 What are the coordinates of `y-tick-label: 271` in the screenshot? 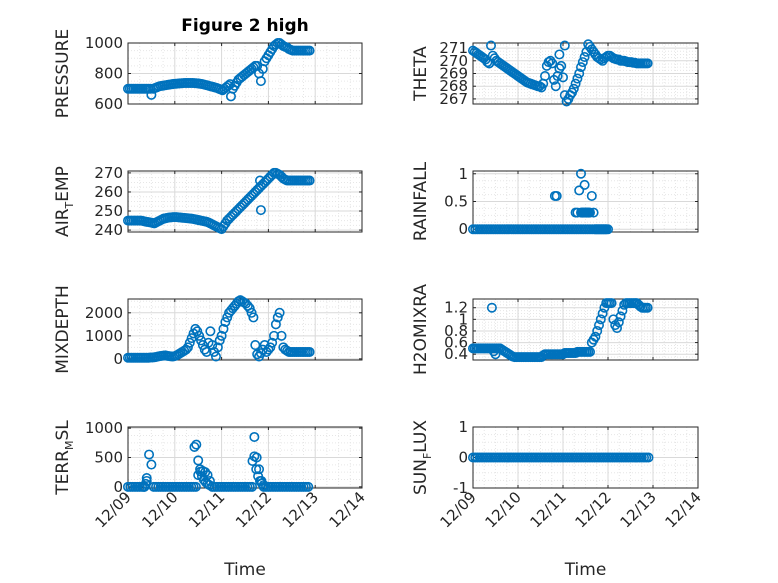 It's located at (453, 48).